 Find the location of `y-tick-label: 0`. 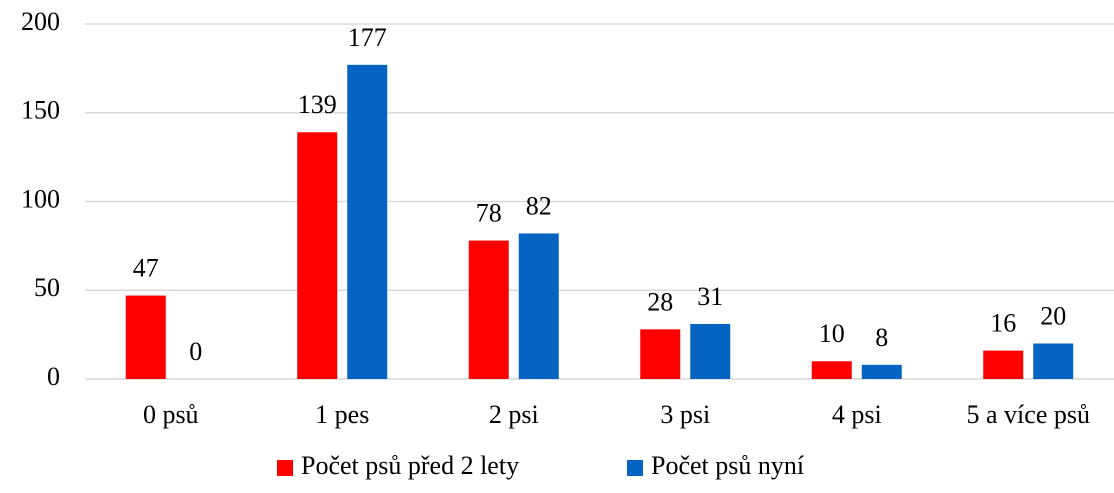

y-tick-label: 0 is located at coordinates (53, 376).